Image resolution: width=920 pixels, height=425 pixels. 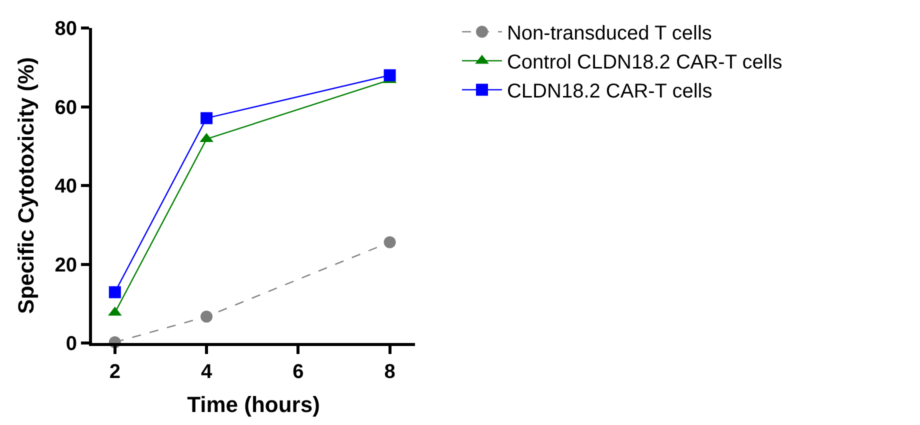 What do you see at coordinates (114, 372) in the screenshot?
I see `x-tick-label: 2` at bounding box center [114, 372].